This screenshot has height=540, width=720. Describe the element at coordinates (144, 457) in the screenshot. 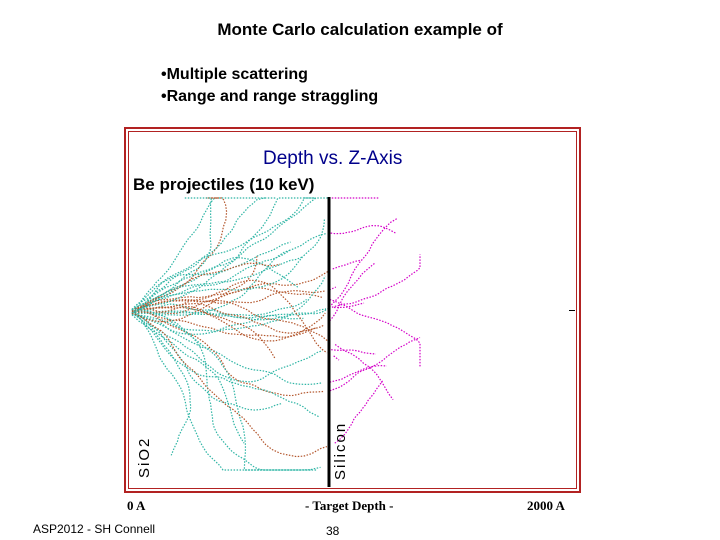

I see `layer-label-sio2: SiO2` at that location.